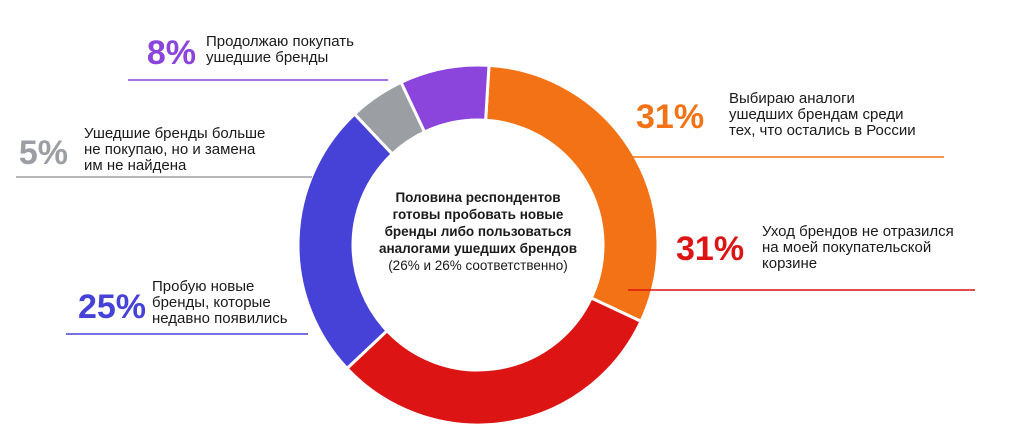  Describe the element at coordinates (43, 153) in the screenshot. I see `slice-percent-label: 5%` at that location.